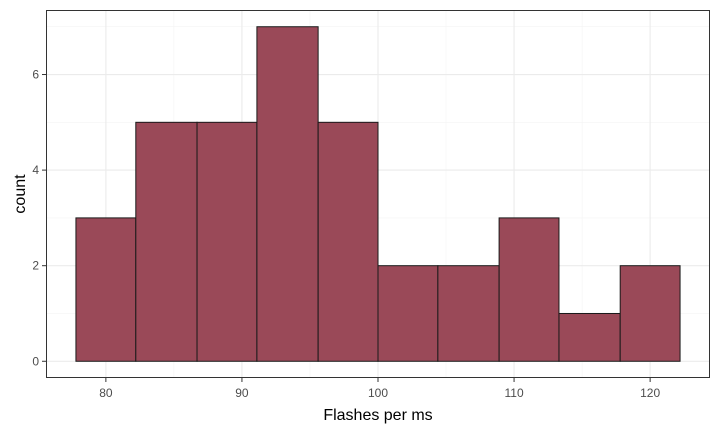  Describe the element at coordinates (39, 218) in the screenshot. I see `y-axis-ticks: 0 2 4 6` at that location.